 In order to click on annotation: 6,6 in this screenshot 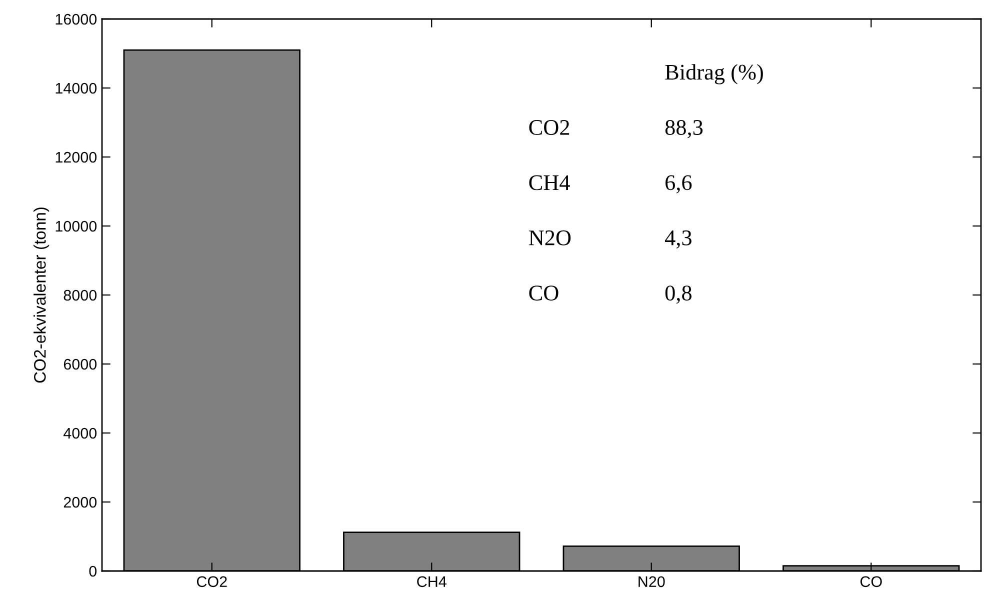, I will do `click(679, 184)`.